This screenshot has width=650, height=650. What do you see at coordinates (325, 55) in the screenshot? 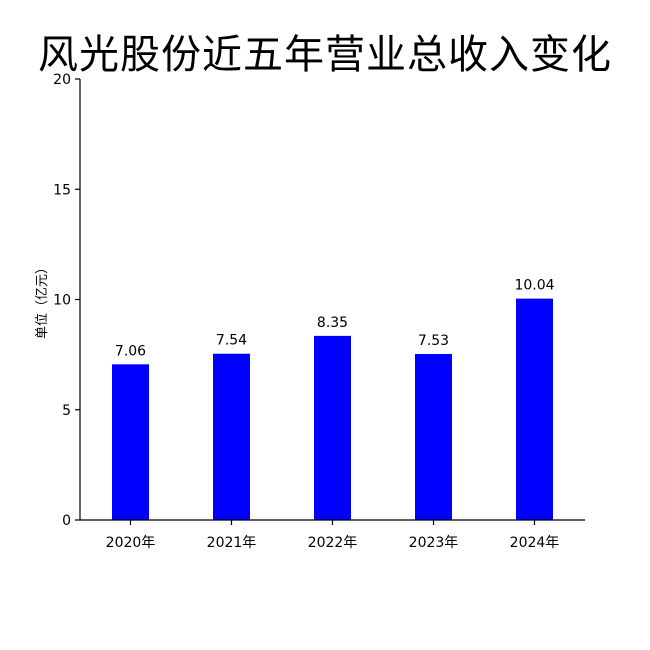
I see `chart-title: 风光股份近五年营业总收入变化` at bounding box center [325, 55].